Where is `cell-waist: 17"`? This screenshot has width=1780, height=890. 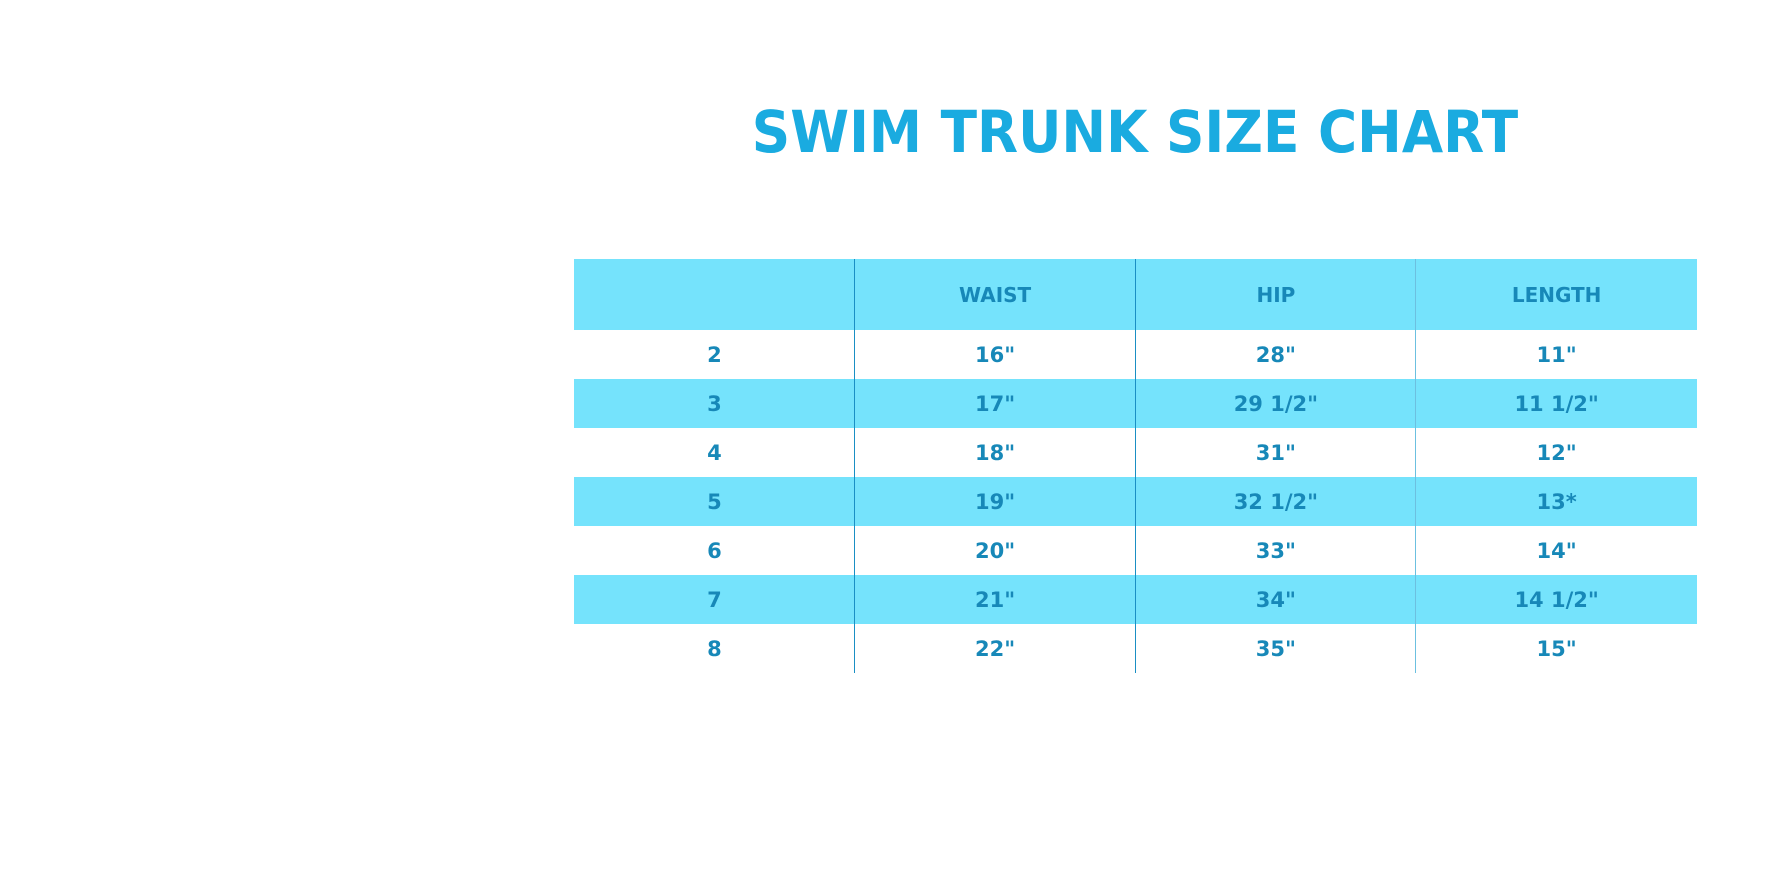 cell-waist: 17" is located at coordinates (995, 403).